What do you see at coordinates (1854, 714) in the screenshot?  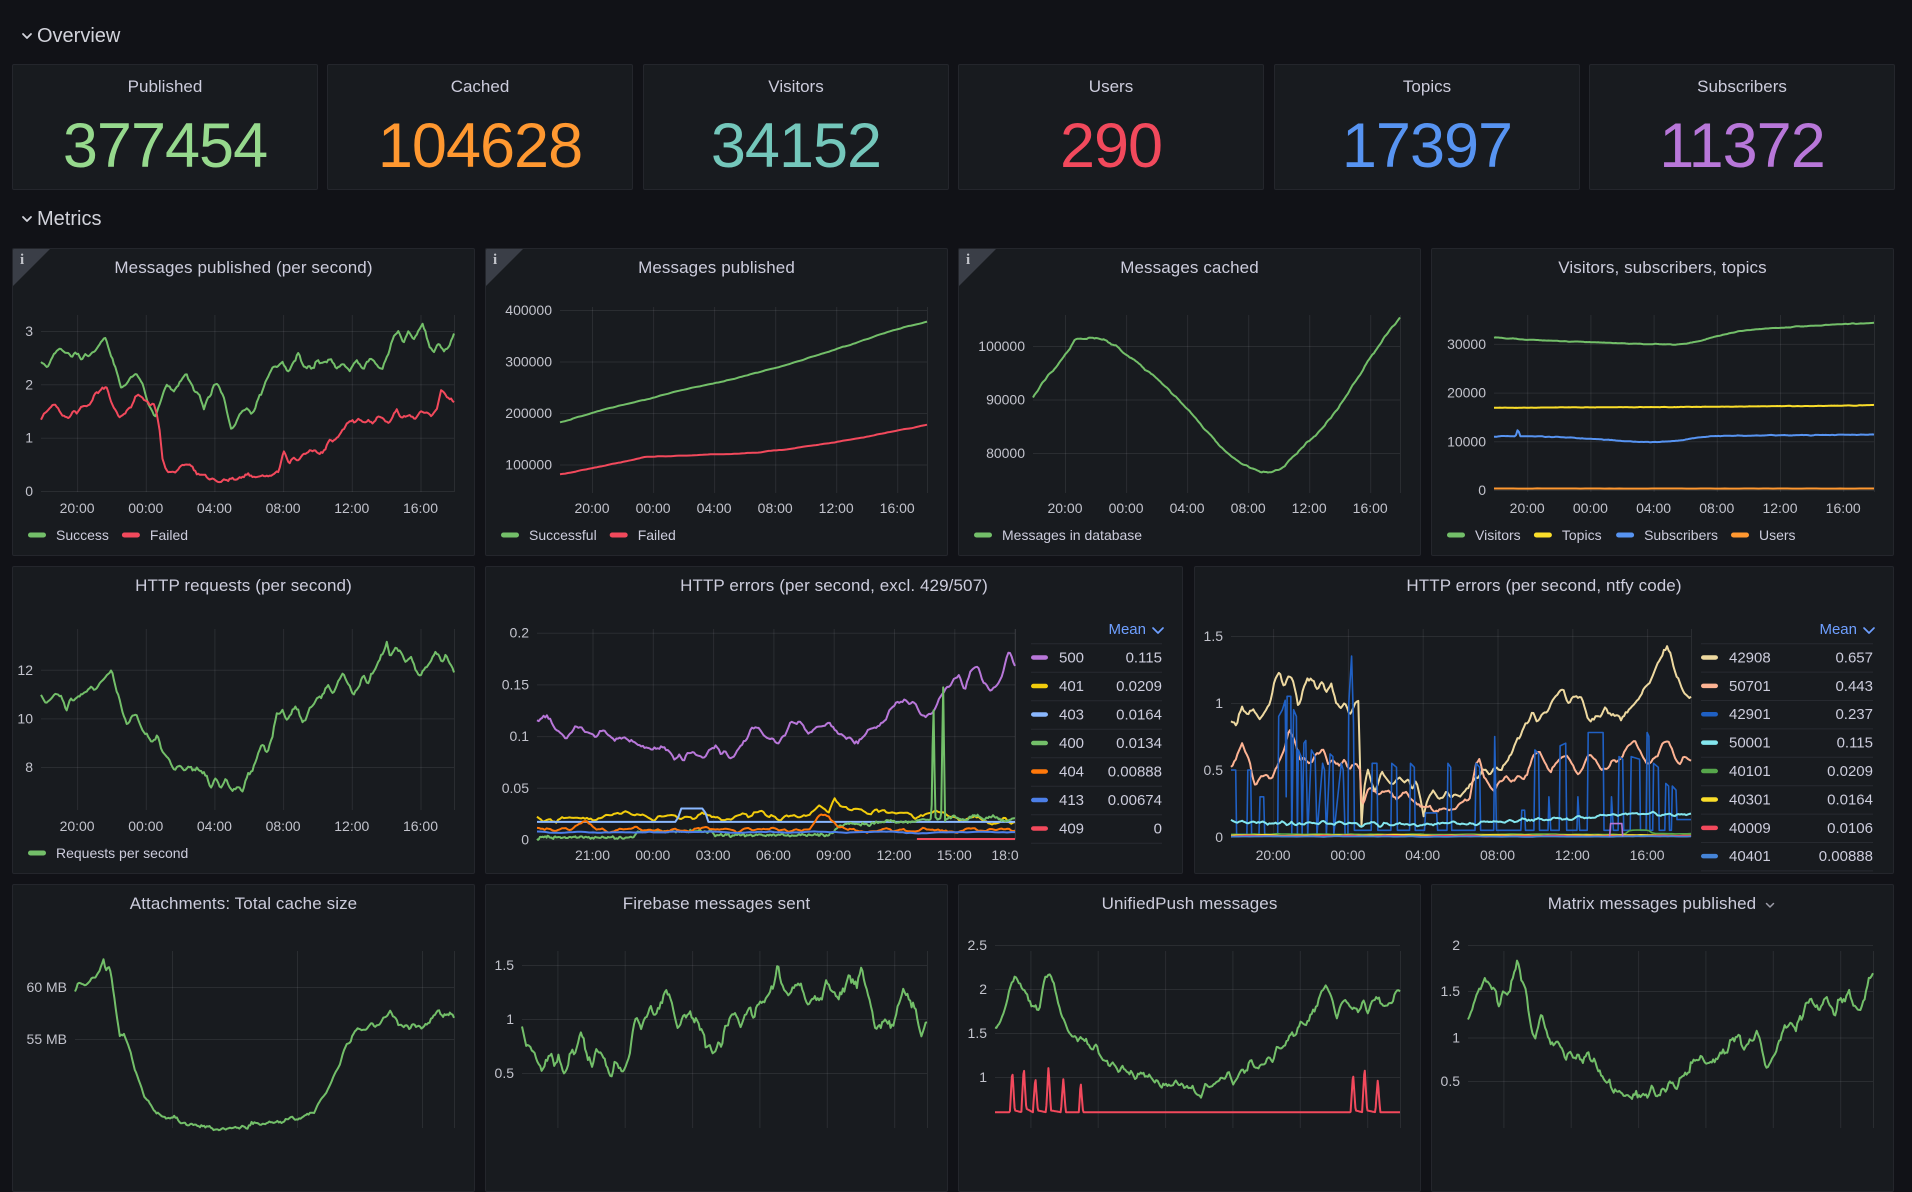 I see `svg-text: 0.237` at bounding box center [1854, 714].